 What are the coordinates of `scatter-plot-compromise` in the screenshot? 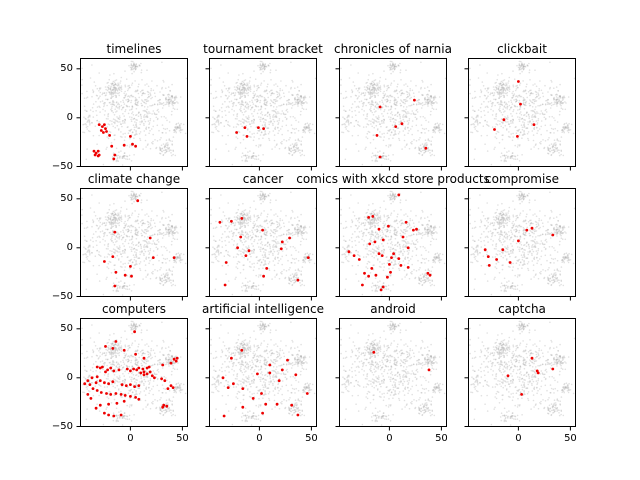 It's located at (520, 244).